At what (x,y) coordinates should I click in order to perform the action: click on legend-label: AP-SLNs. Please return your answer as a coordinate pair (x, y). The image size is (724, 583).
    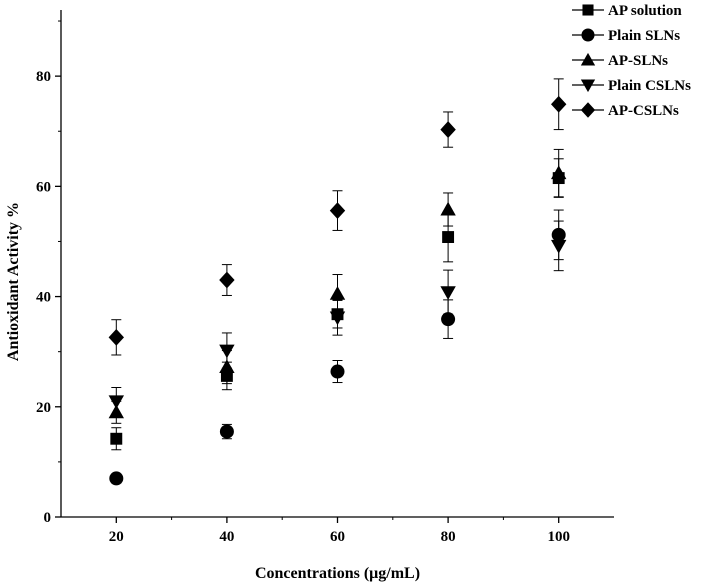
    Looking at the image, I should click on (638, 61).